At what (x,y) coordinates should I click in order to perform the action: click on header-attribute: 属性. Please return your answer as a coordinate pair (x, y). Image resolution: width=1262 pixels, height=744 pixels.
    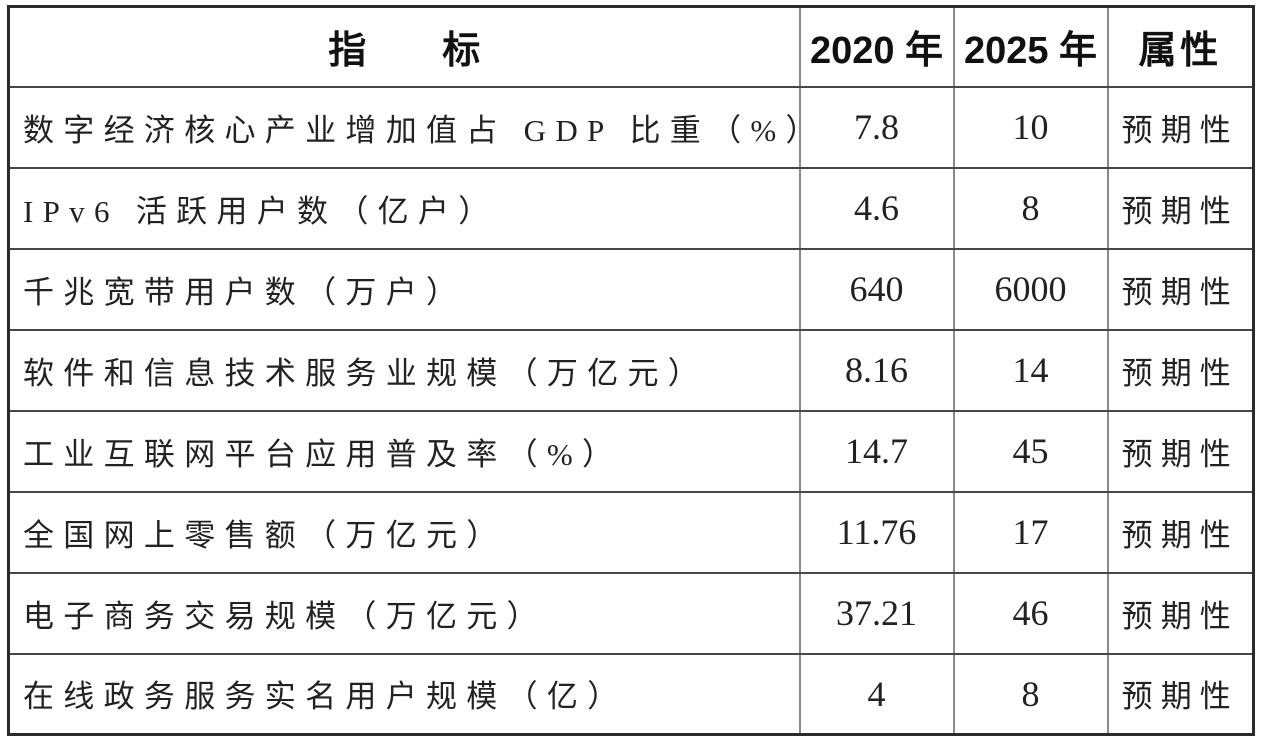
    Looking at the image, I should click on (1180, 46).